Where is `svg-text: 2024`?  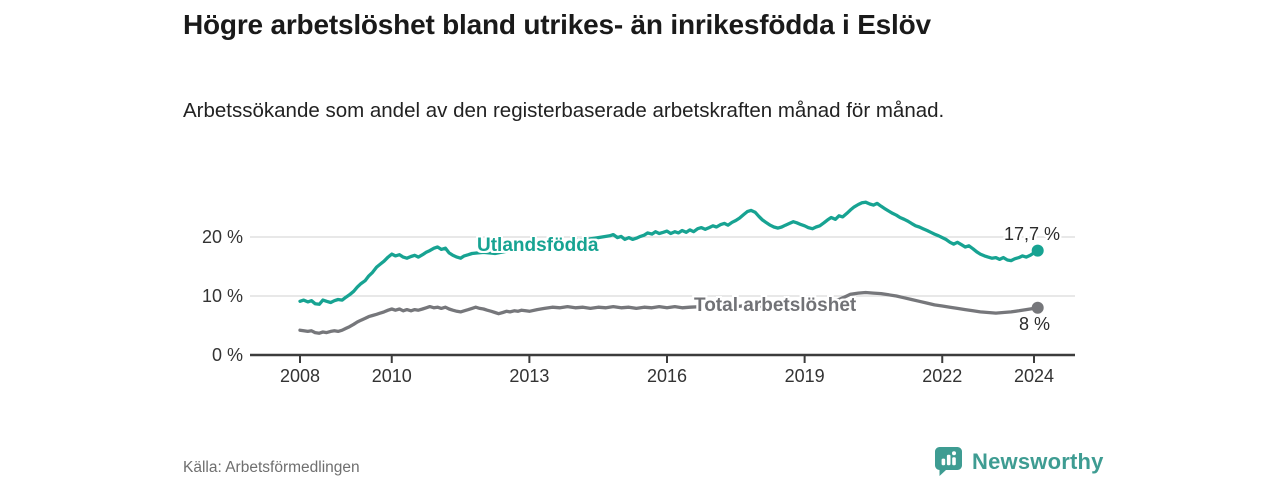
svg-text: 2024 is located at coordinates (1034, 376).